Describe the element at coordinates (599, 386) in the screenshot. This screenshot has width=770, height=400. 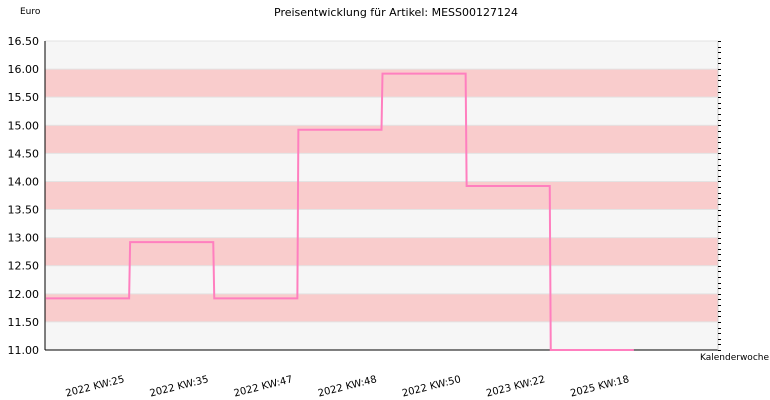
I see `x-tick-label: 2025 KW:18` at that location.